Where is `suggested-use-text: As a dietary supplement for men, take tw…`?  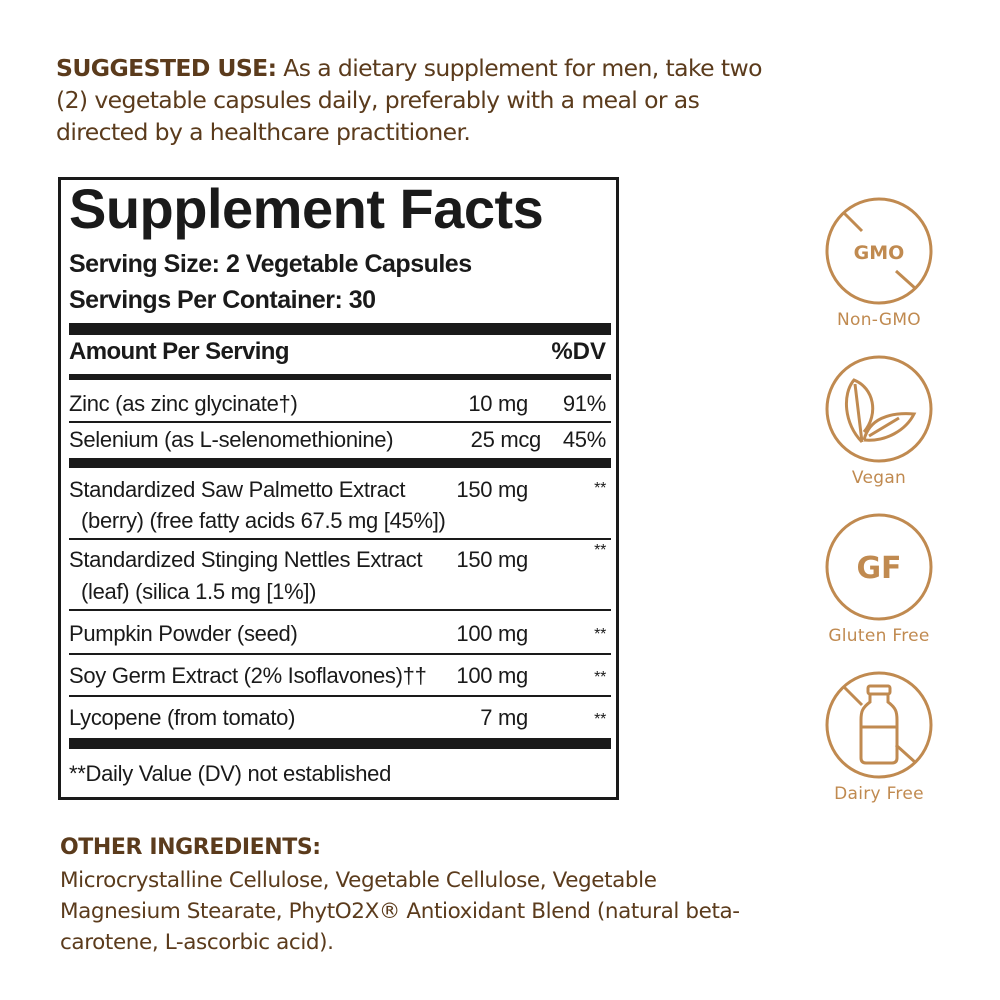
suggested-use-text: As a dietary supplement for men, take tw… is located at coordinates (409, 100).